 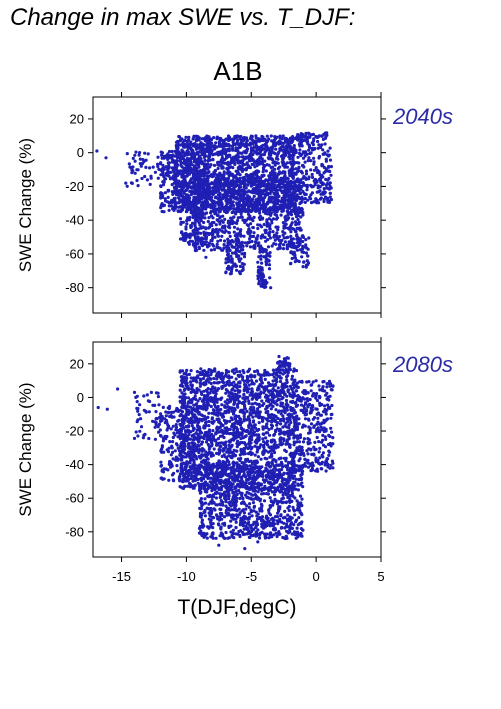 I want to click on y-tick-label: -40, so click(x=74, y=464).